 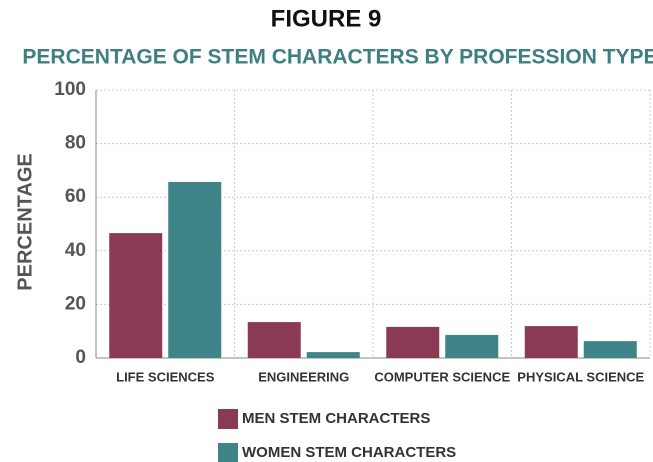 I want to click on legend-label: WOMEN STEM CHARACTERS, so click(x=349, y=452).